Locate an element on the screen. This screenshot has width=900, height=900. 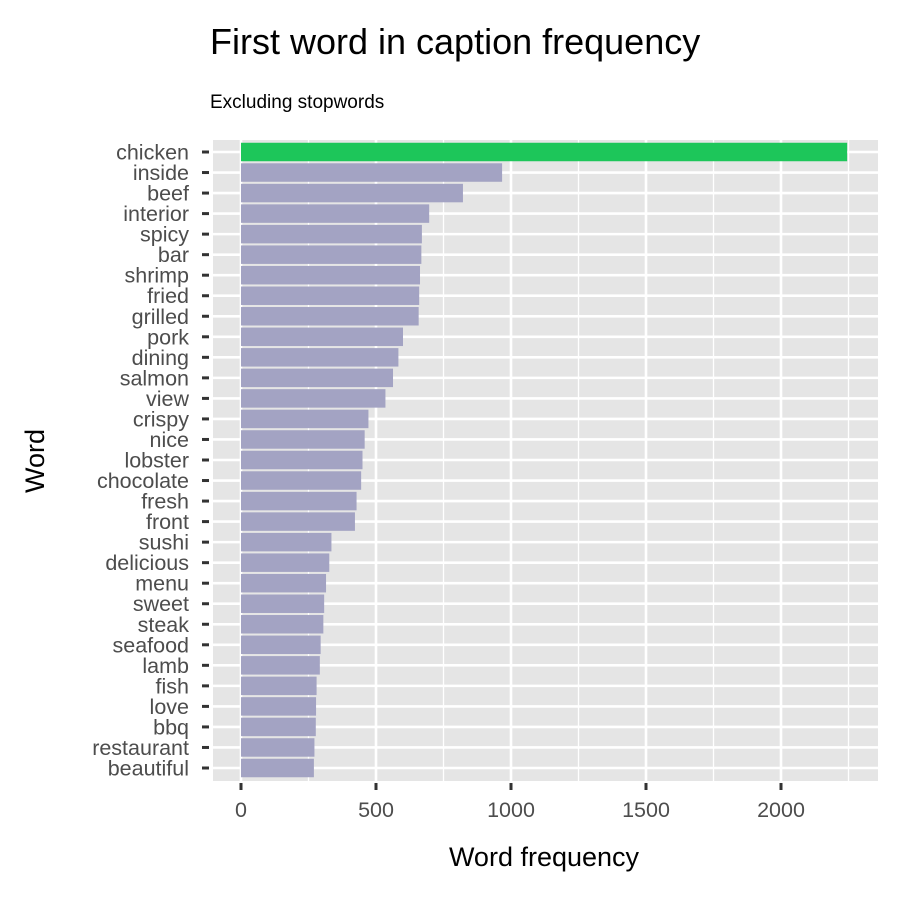
y-tick-label: restaurant is located at coordinates (140, 748).